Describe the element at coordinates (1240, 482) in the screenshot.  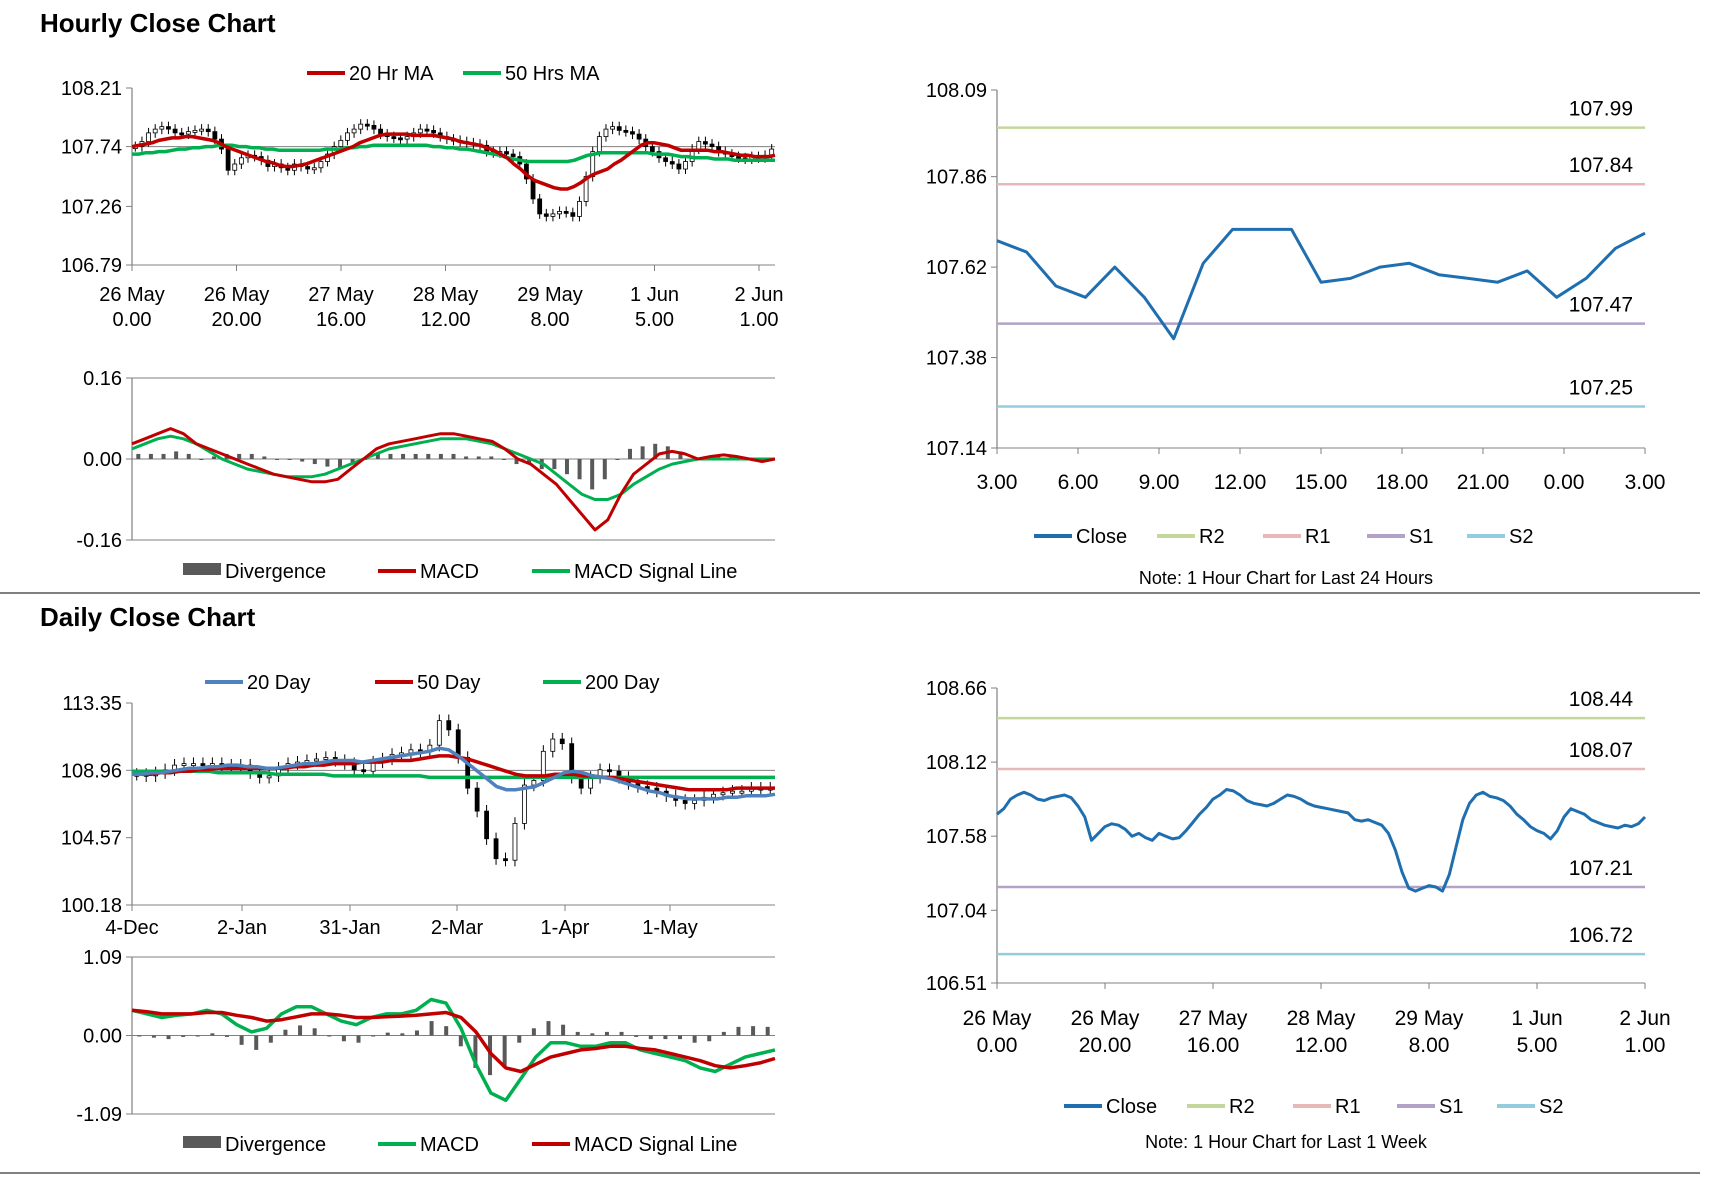
I see `last24h-x-label: 12.00` at that location.